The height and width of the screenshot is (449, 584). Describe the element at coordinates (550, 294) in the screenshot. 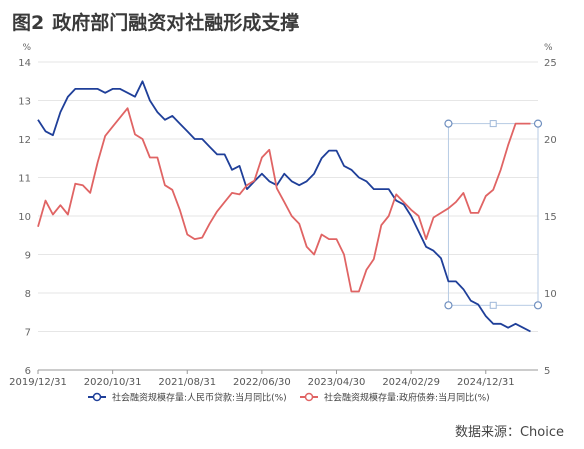

I see `right-axis-tick-label: 10` at that location.